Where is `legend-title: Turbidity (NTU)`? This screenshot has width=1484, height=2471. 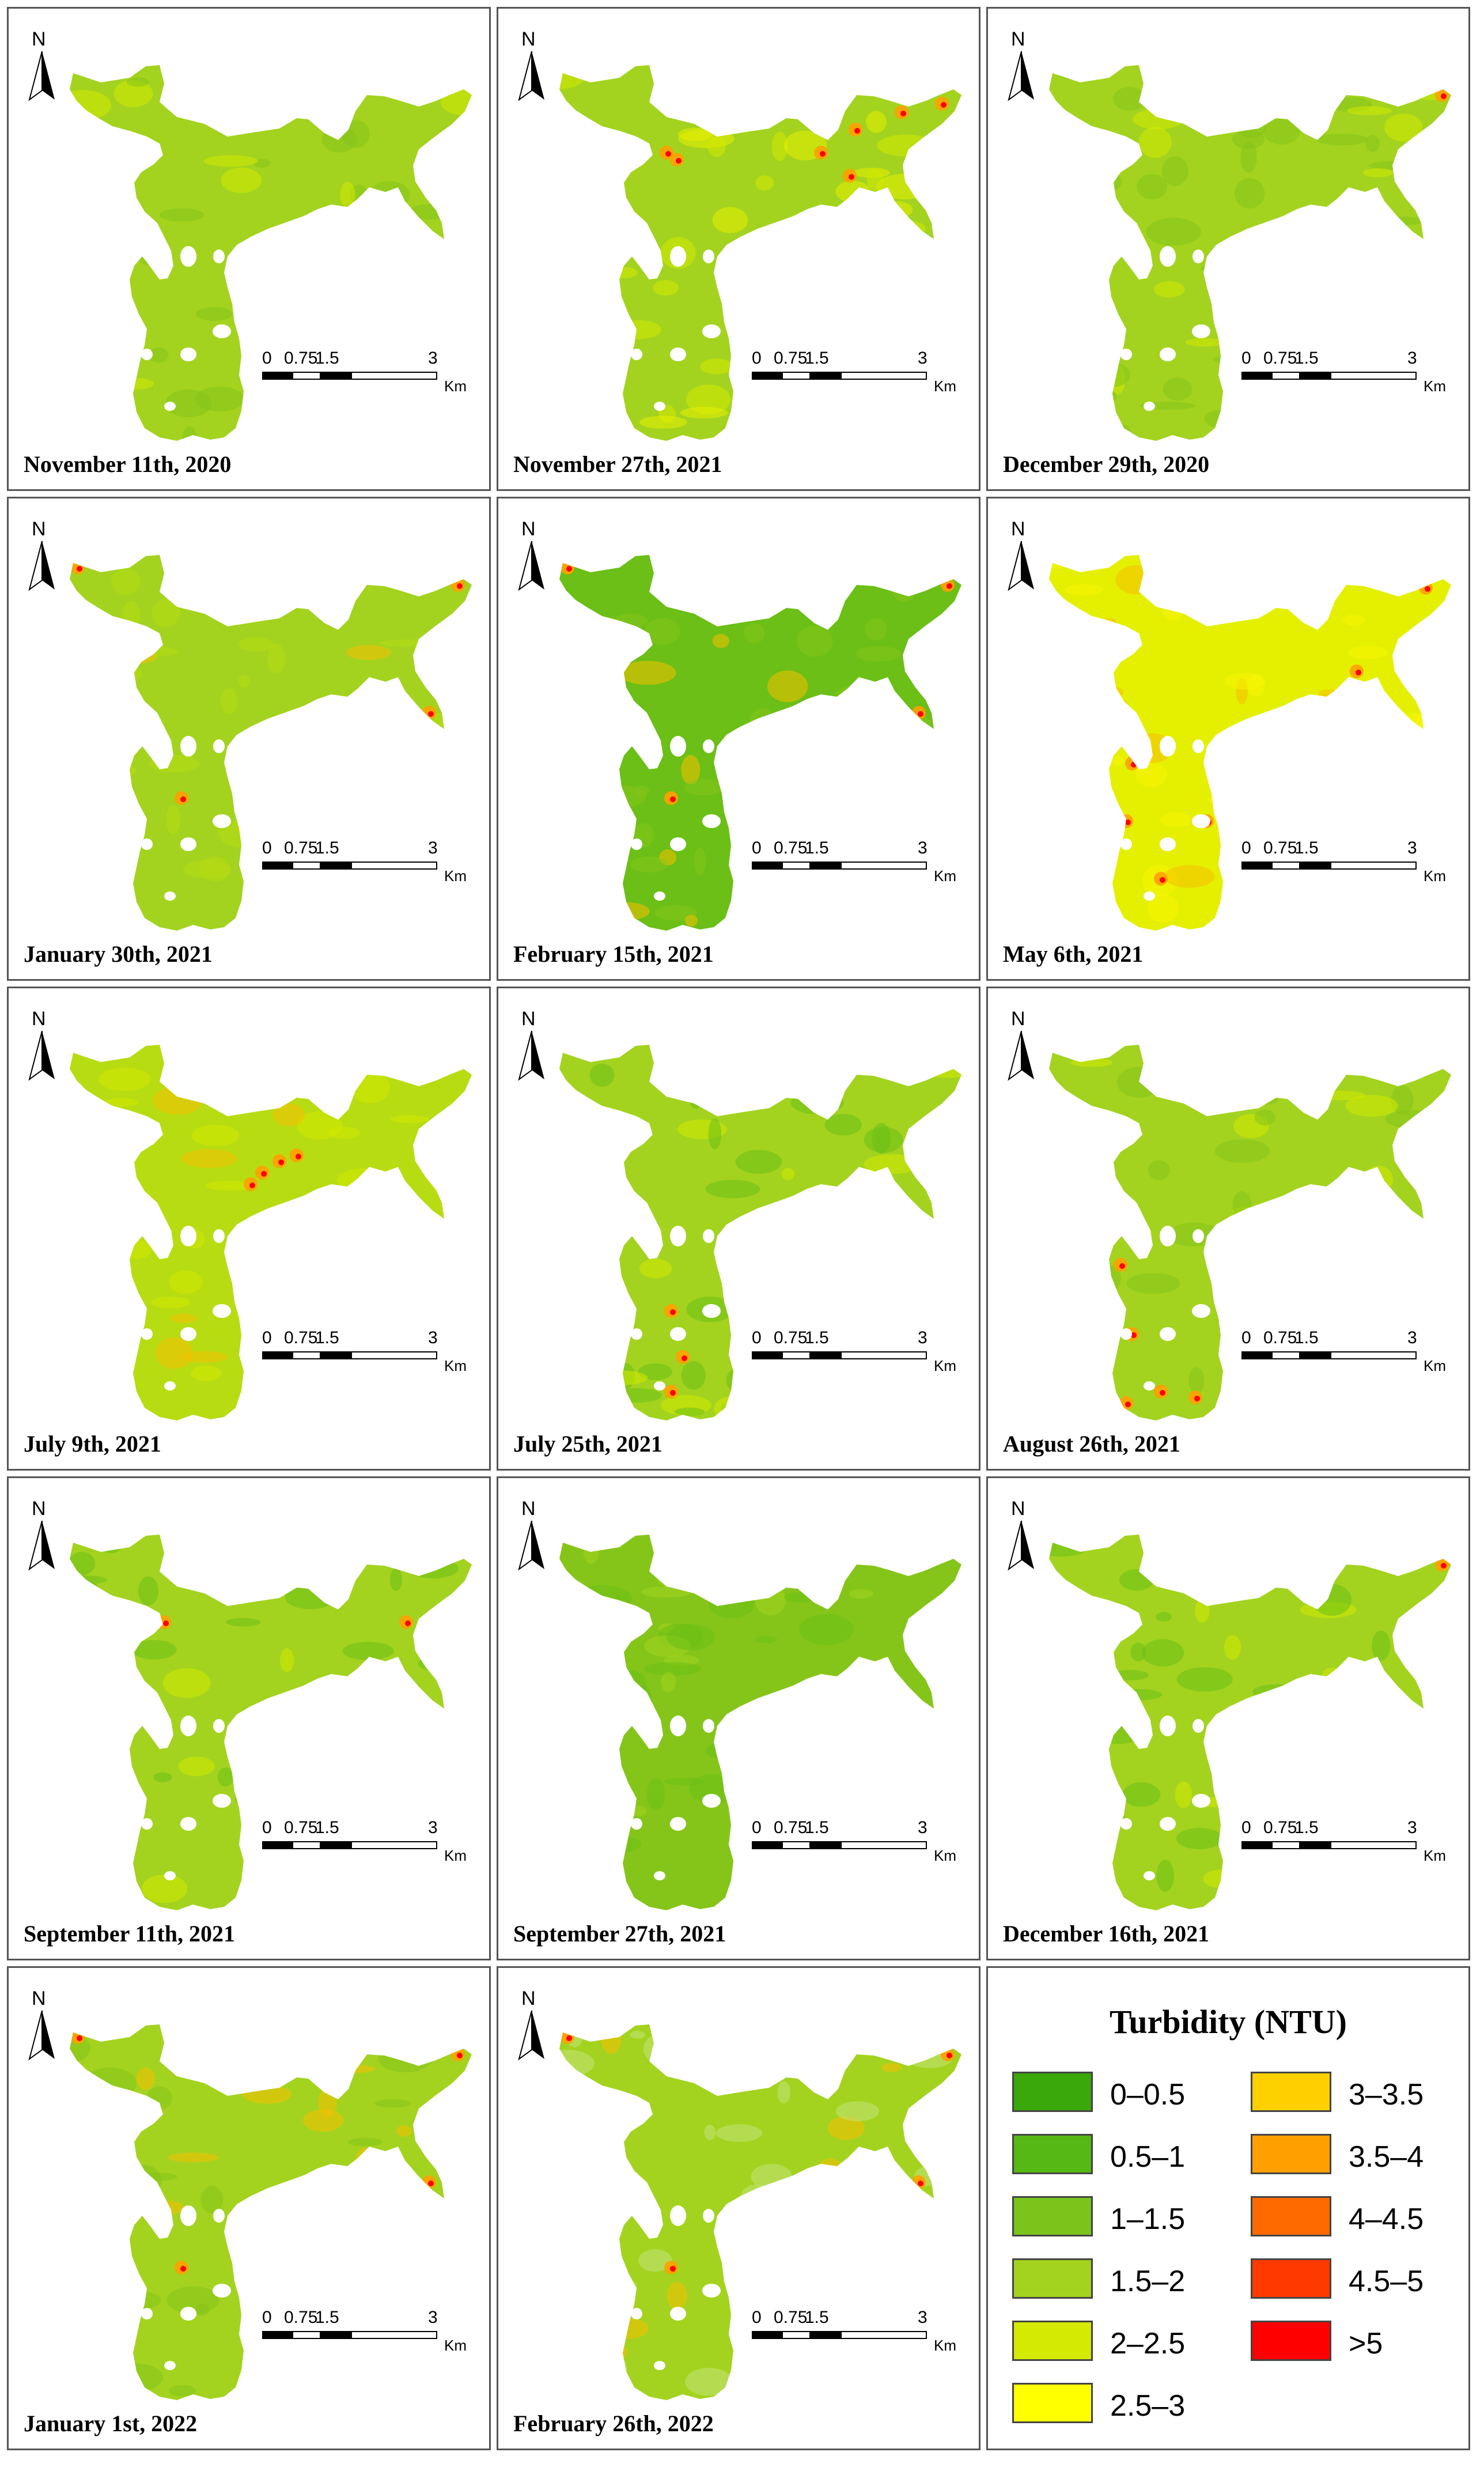 legend-title: Turbidity (NTU) is located at coordinates (1228, 2022).